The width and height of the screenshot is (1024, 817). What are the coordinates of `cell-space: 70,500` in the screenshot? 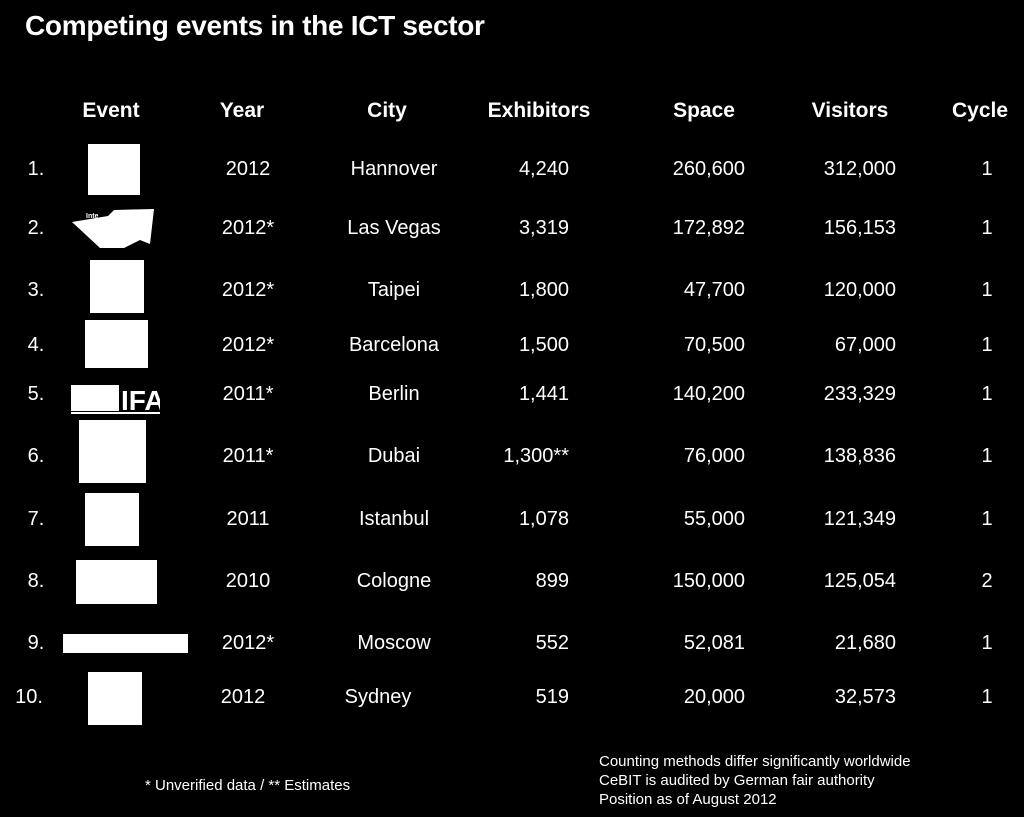 It's located at (714, 345).